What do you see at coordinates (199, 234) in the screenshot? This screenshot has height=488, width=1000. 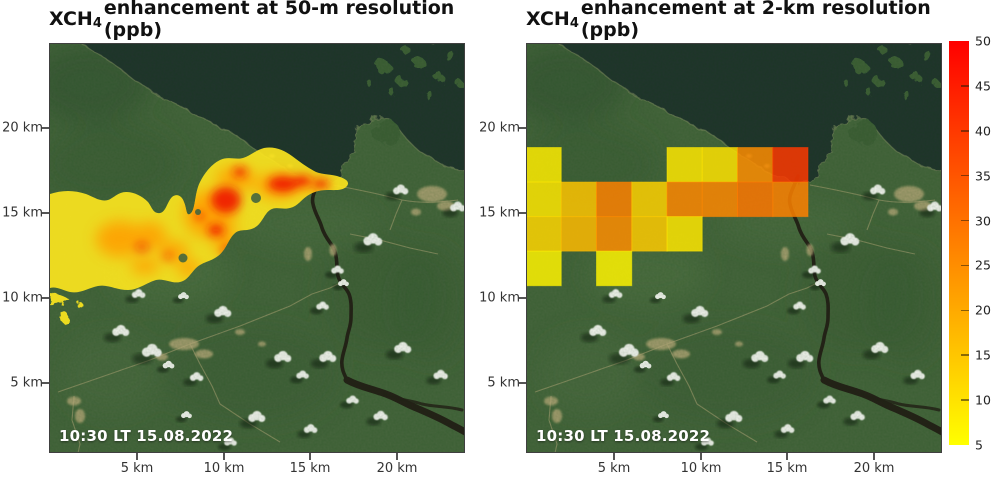 I see `plume-overlay` at bounding box center [199, 234].